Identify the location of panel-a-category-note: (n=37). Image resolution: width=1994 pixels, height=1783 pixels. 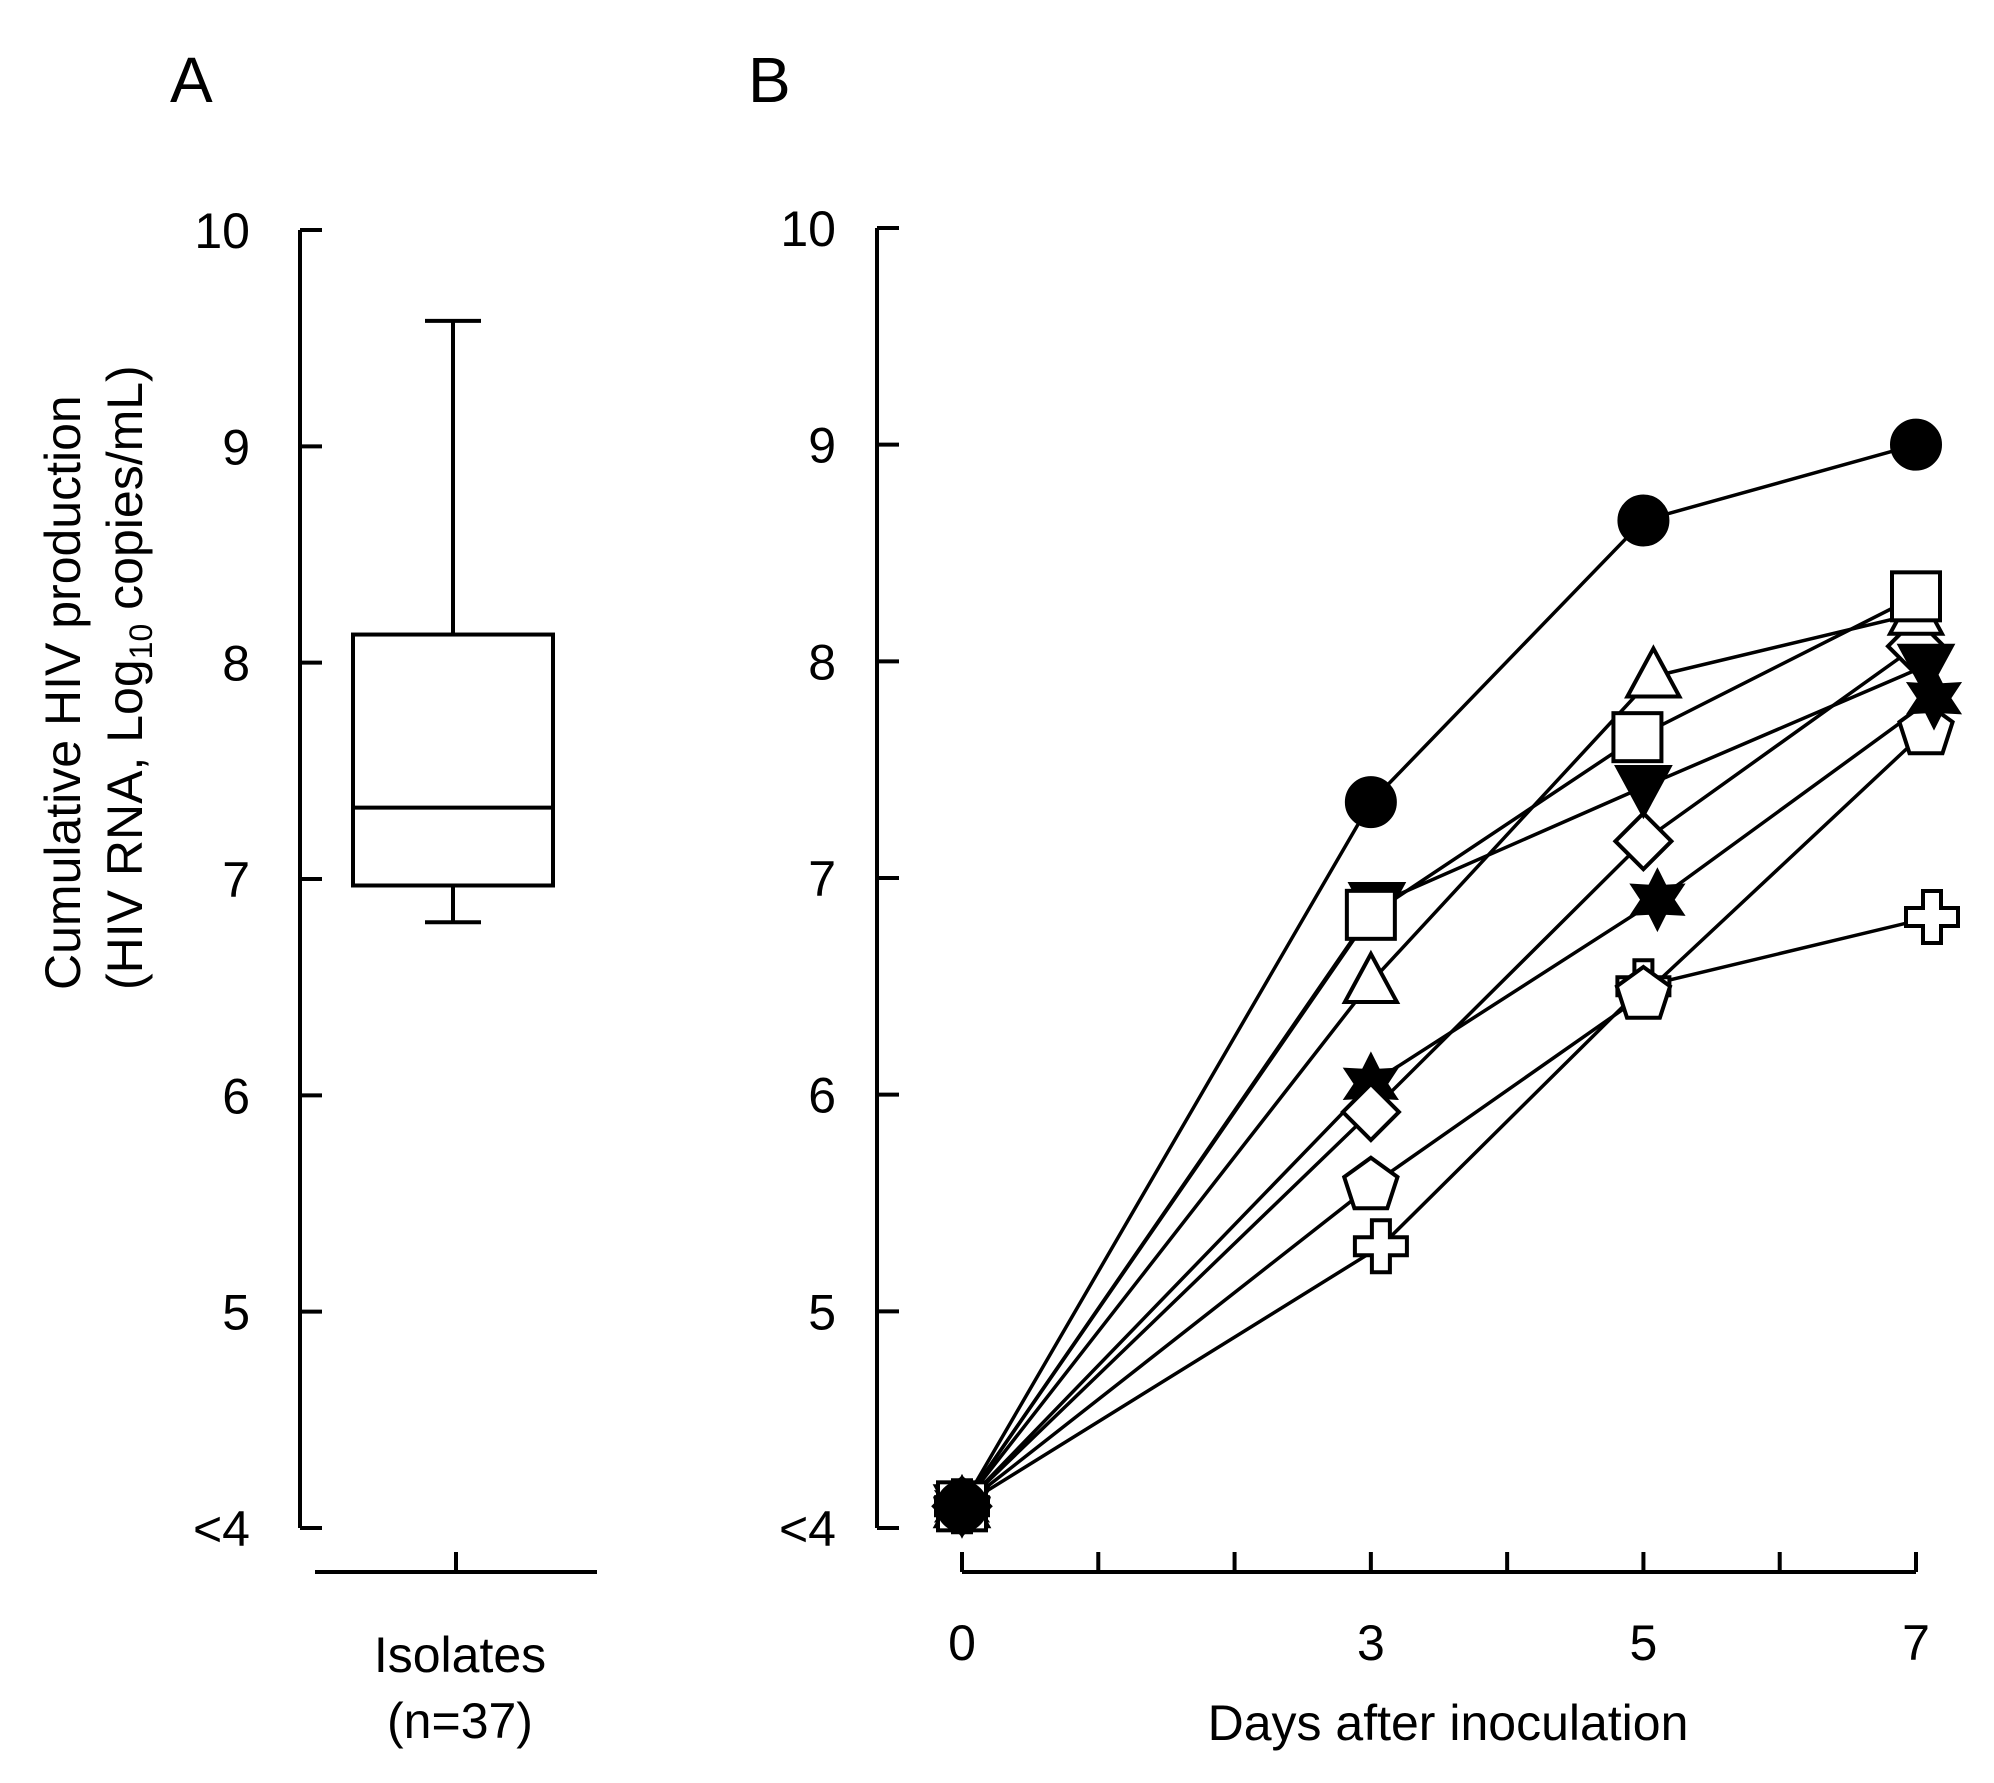
(460, 1721).